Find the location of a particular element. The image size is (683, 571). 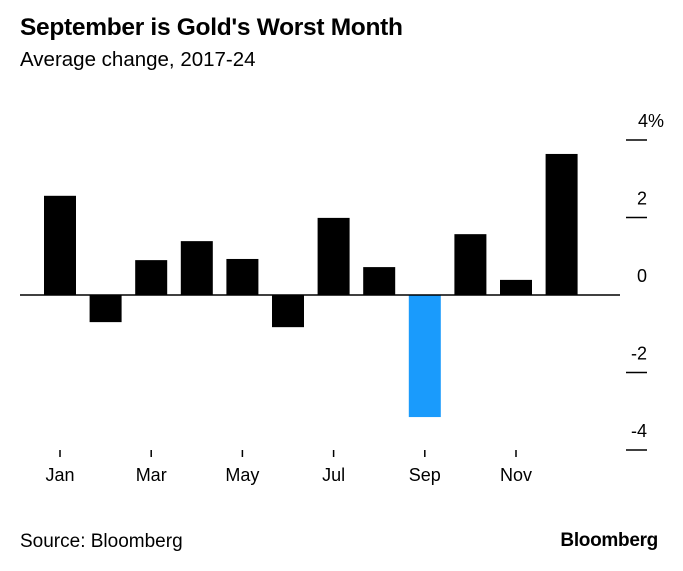

bar-aug is located at coordinates (379, 281).